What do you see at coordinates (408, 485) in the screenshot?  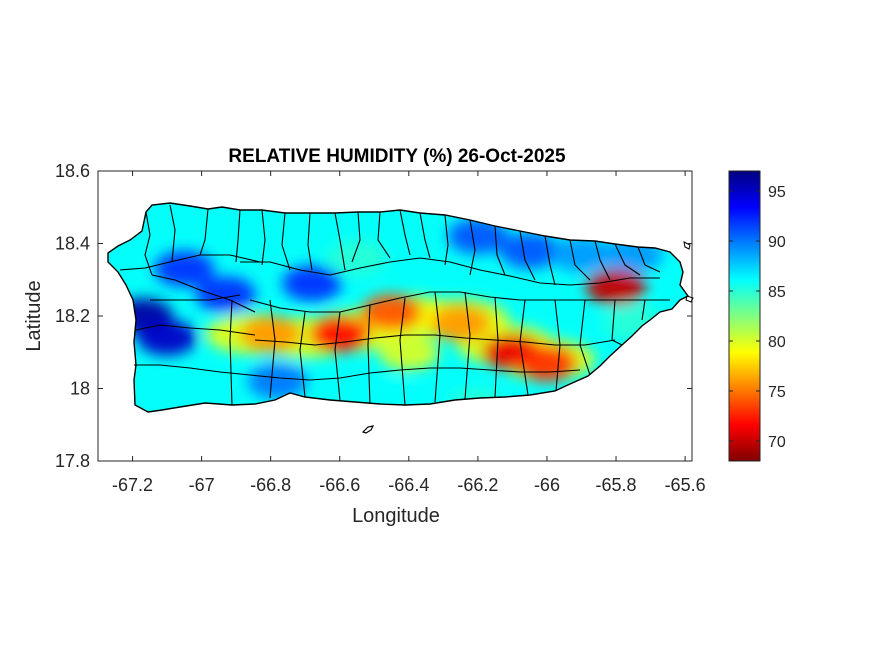 I see `x-tick-label: -66.4` at bounding box center [408, 485].